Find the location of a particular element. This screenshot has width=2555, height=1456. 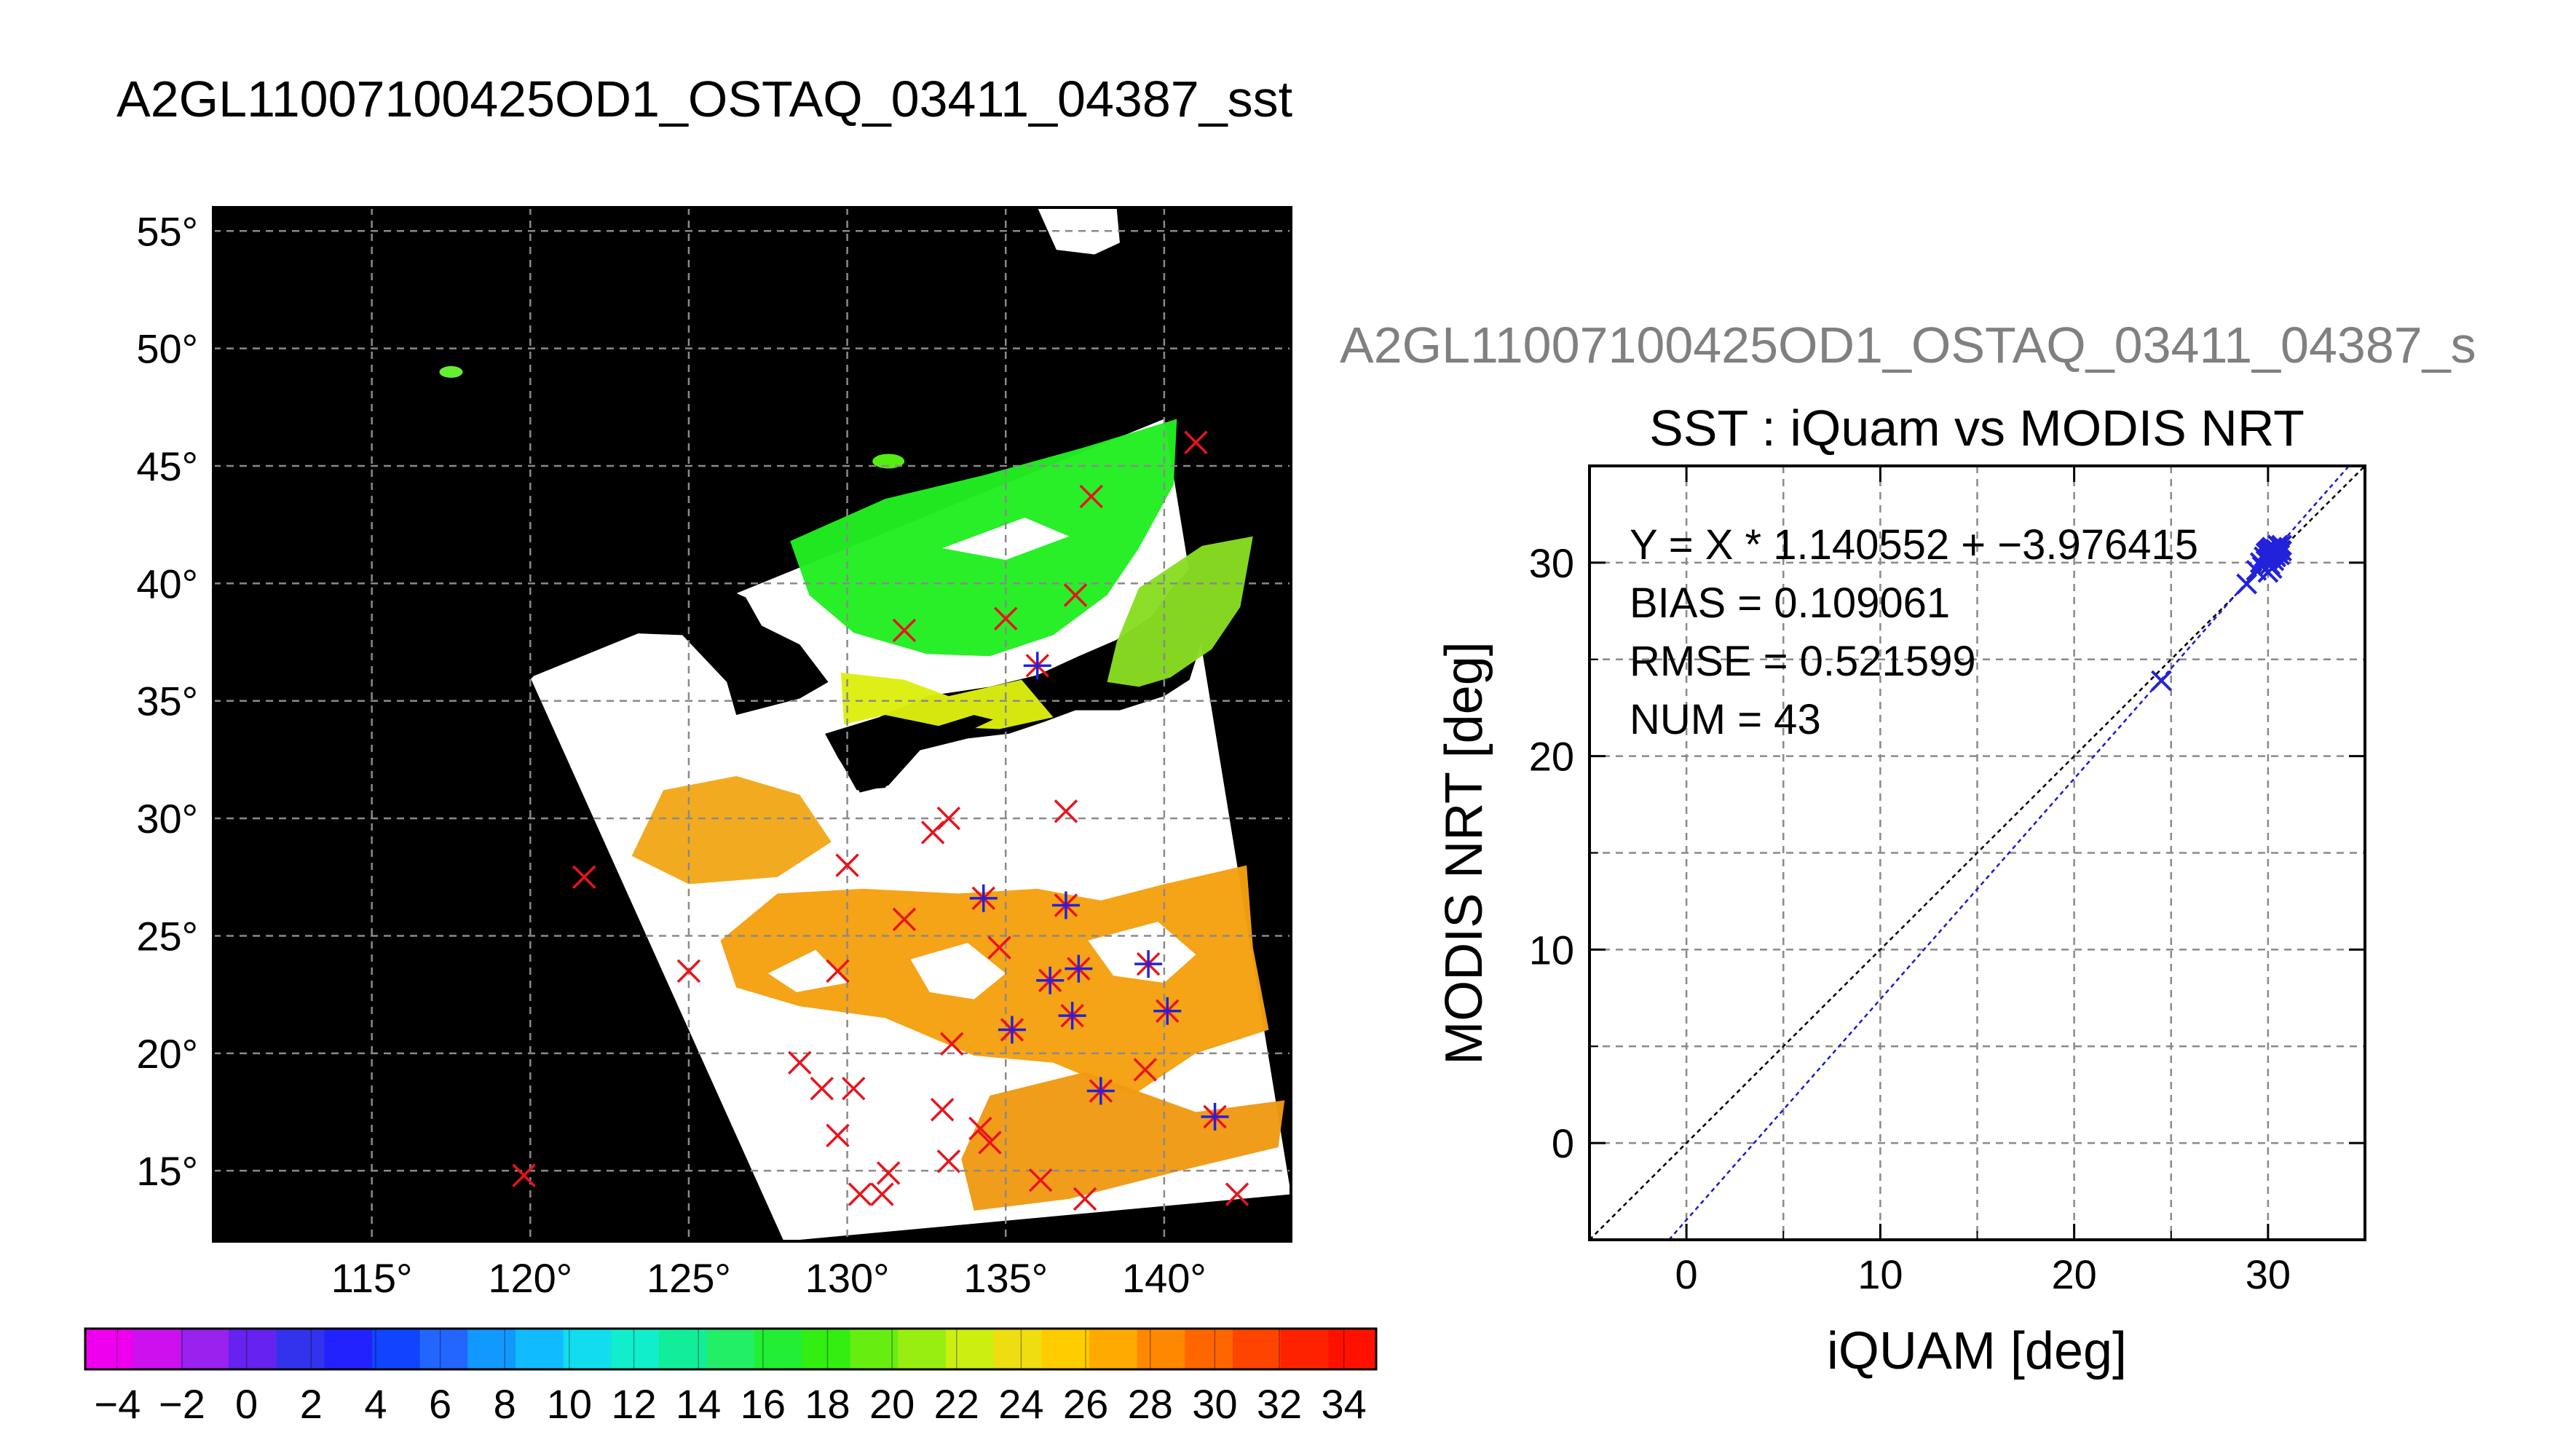

scatter-point is located at coordinates (2281, 551).